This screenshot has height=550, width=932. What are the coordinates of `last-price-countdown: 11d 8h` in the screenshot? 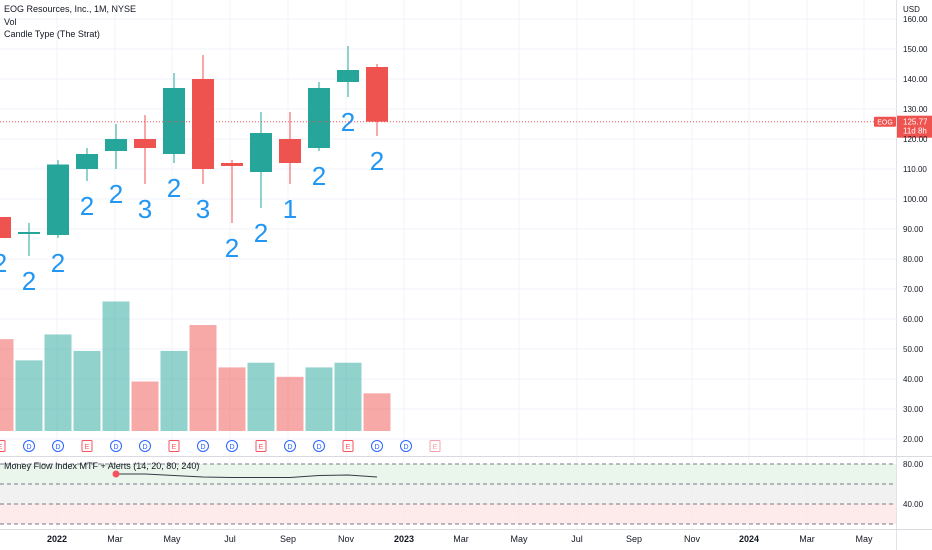 It's located at (915, 131).